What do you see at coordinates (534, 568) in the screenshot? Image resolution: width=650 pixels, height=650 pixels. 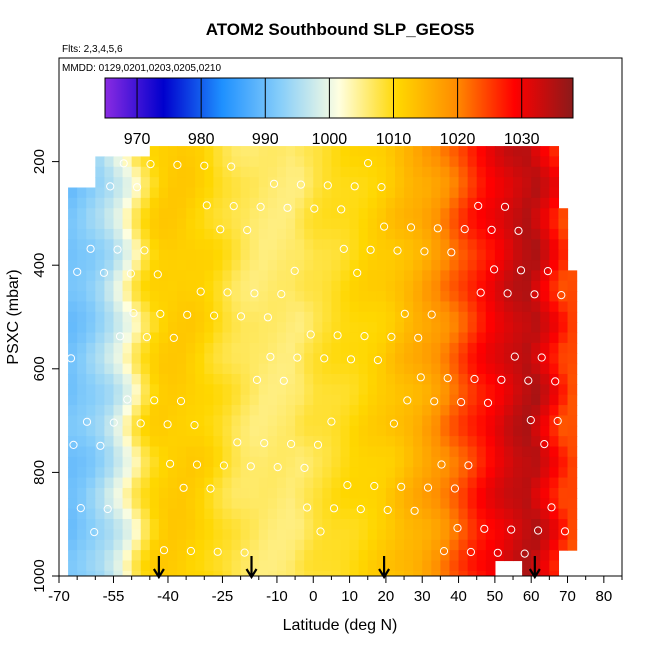 I see `southbound-arrow` at bounding box center [534, 568].